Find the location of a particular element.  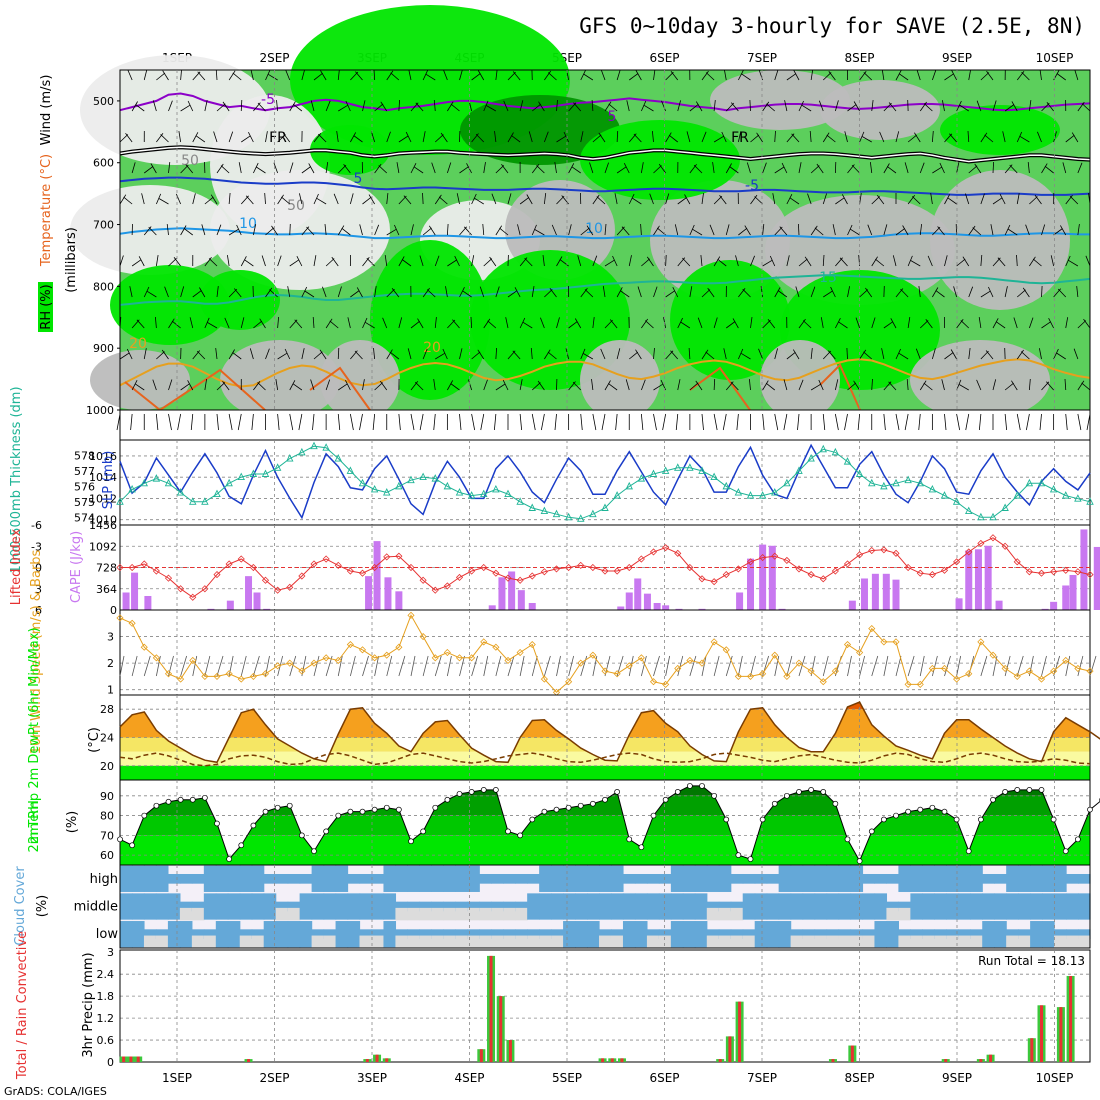

cloud-units-label: (%) is located at coordinates (42, 906).